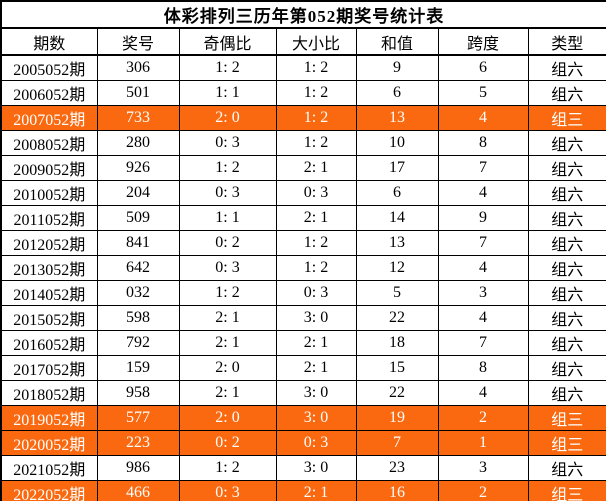 Image resolution: width=606 pixels, height=501 pixels. What do you see at coordinates (138, 468) in the screenshot?
I see `cell-number: 986` at bounding box center [138, 468].